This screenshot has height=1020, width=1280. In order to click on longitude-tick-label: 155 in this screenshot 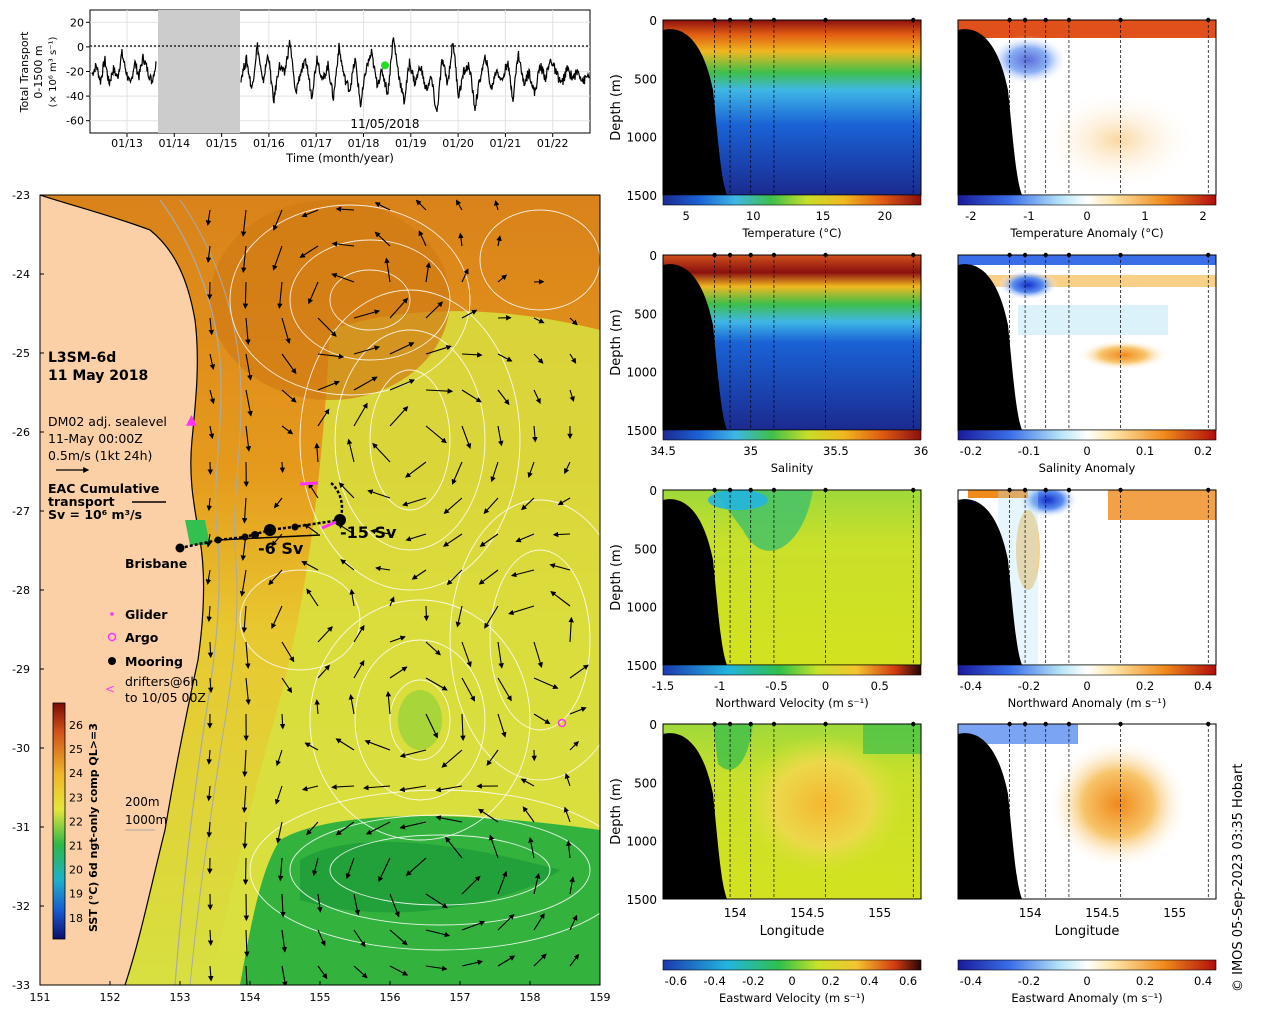, I will do `click(879, 913)`.